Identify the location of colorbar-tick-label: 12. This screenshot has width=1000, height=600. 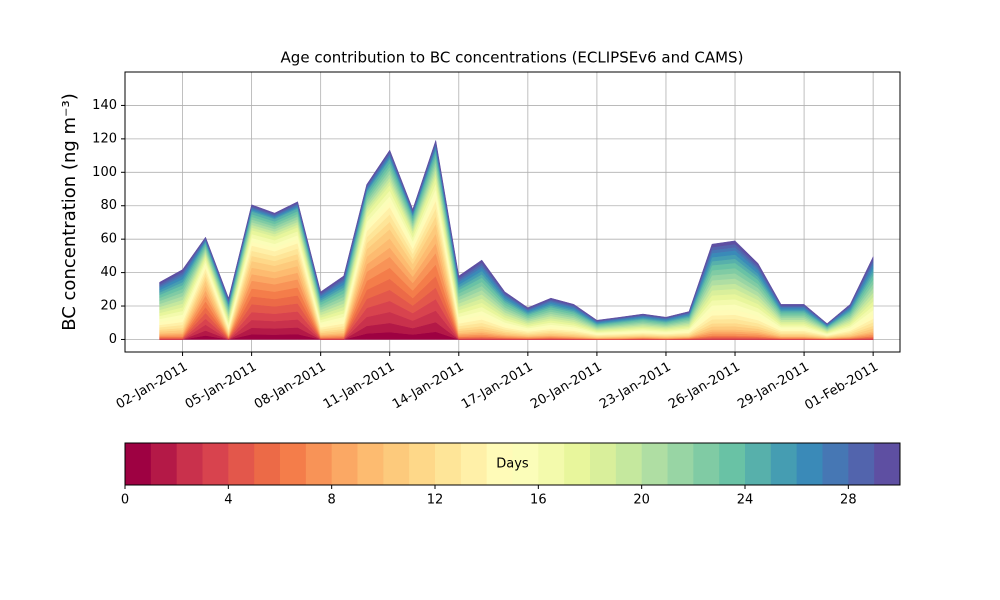
(435, 500).